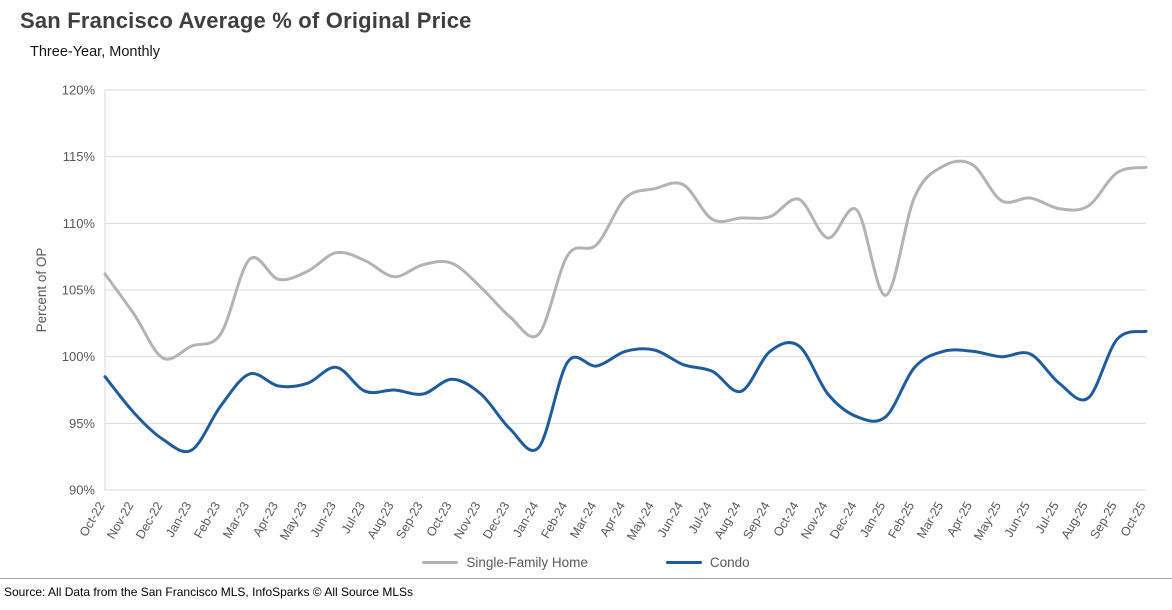  I want to click on x-tick-label: Jun-23, so click(323, 519).